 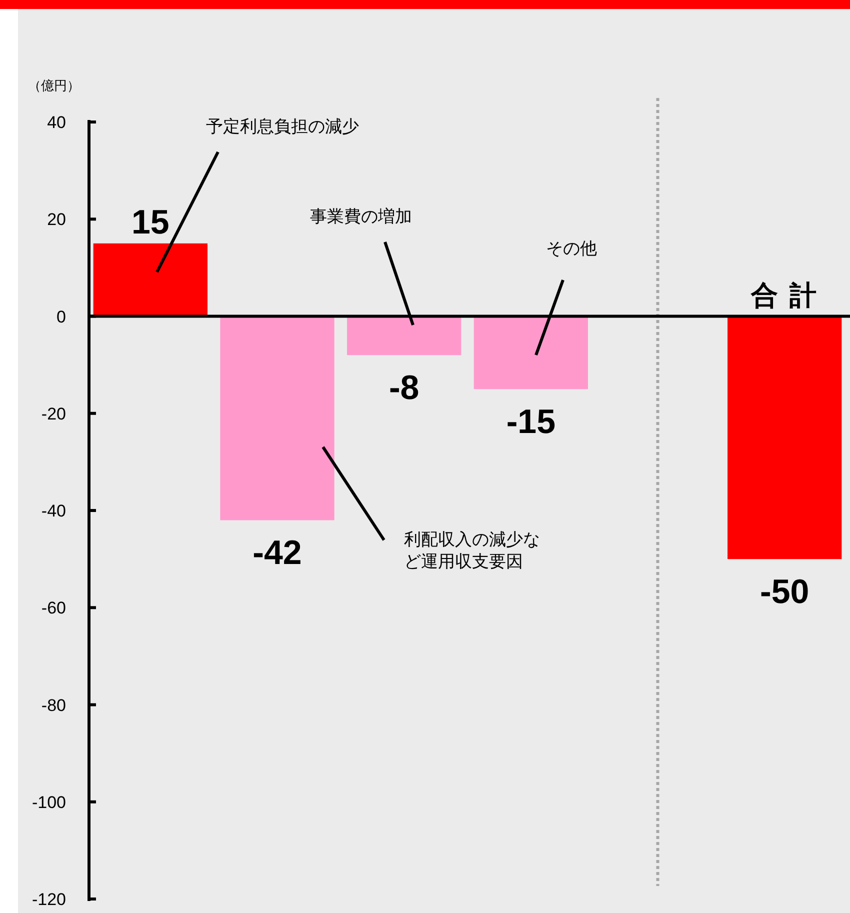 I want to click on y-tick-label: 40, so click(x=56, y=122).